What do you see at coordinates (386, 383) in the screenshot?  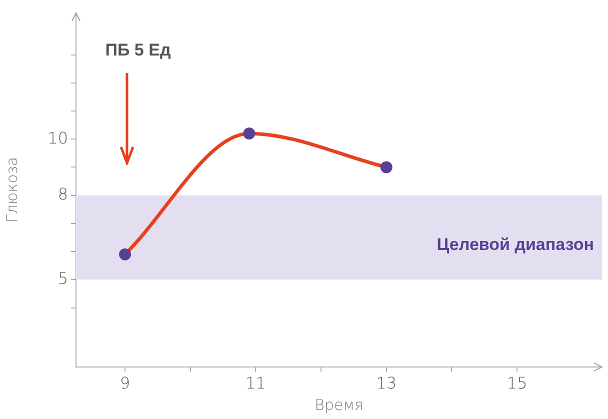 I see `x-tick-label: 13` at bounding box center [386, 383].